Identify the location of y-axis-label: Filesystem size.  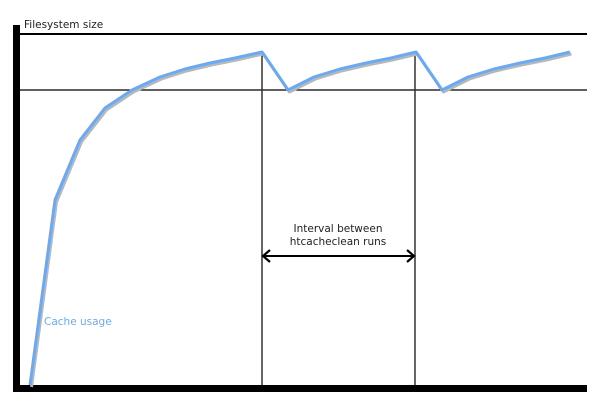
(63, 25).